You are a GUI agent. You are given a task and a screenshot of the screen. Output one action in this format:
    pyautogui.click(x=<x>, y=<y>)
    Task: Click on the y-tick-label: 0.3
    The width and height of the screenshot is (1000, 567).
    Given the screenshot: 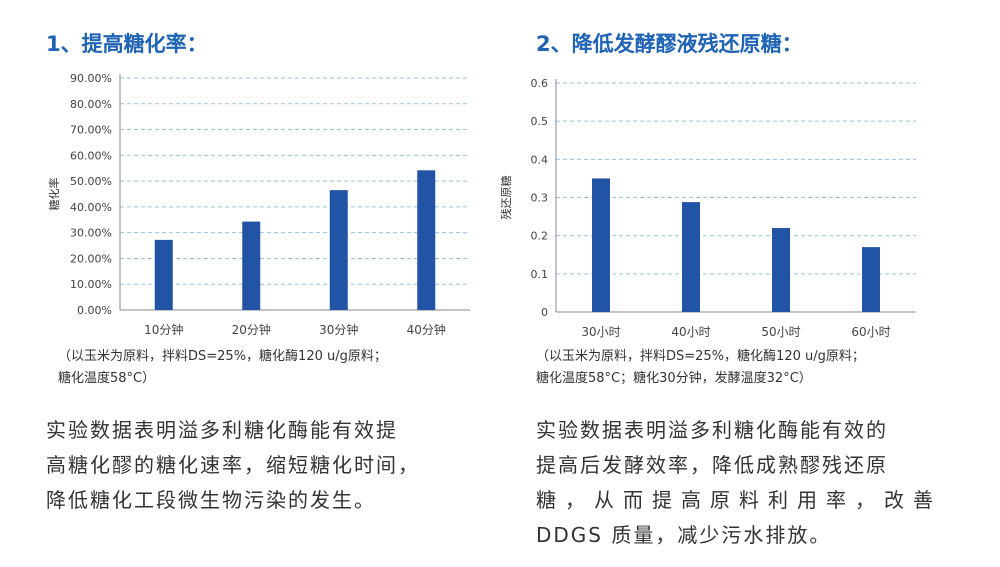 What is the action you would take?
    pyautogui.click(x=540, y=198)
    